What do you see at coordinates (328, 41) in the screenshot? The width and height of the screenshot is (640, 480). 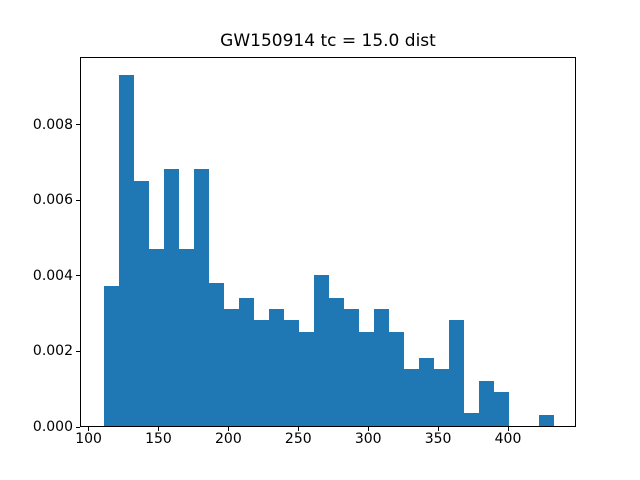 I see `chart-title: GW150914 tc = 15.0 dist` at bounding box center [328, 41].